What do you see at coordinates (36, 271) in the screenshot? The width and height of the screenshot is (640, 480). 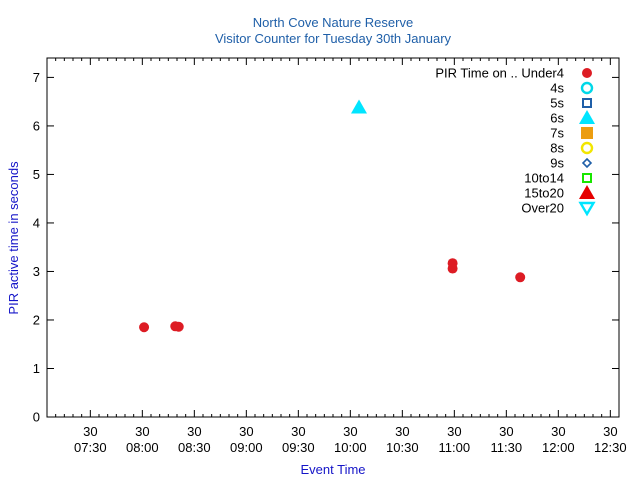 I see `y-tick-label: 3` at bounding box center [36, 271].